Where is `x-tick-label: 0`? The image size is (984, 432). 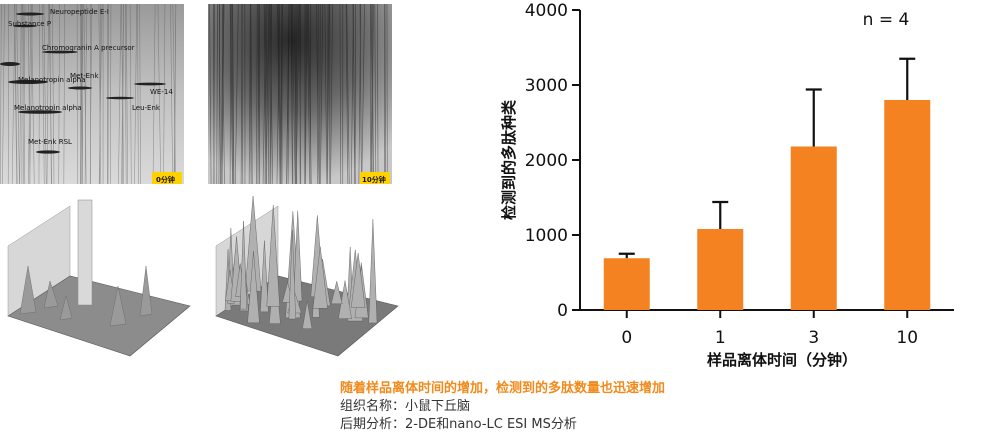
x-tick-label: 0 is located at coordinates (626, 338).